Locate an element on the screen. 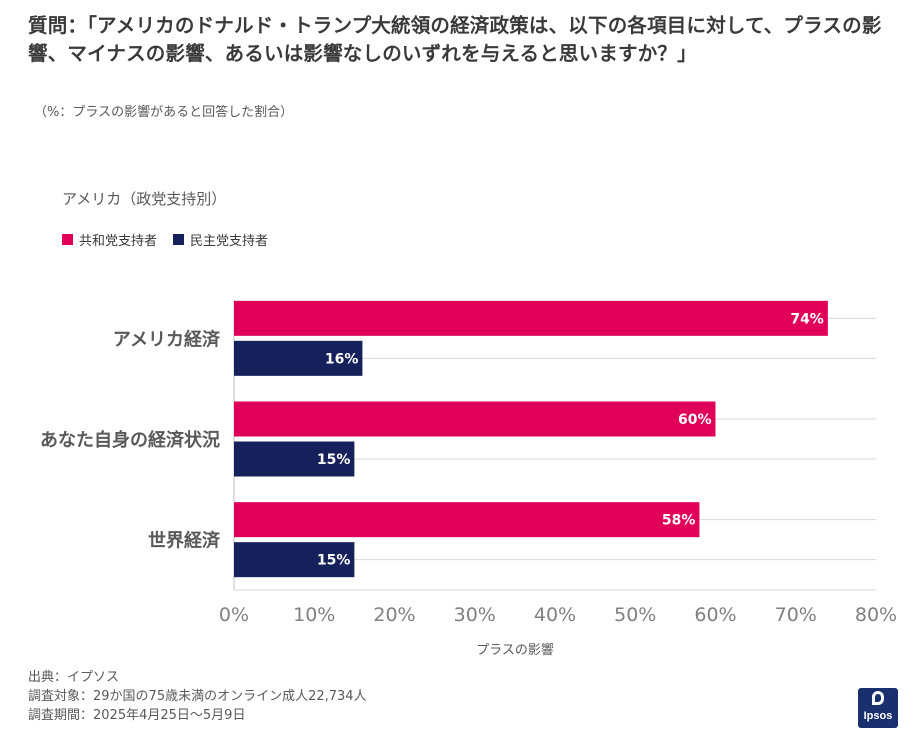 This screenshot has width=918, height=743. ipsos-logo: Ipsos is located at coordinates (878, 708).